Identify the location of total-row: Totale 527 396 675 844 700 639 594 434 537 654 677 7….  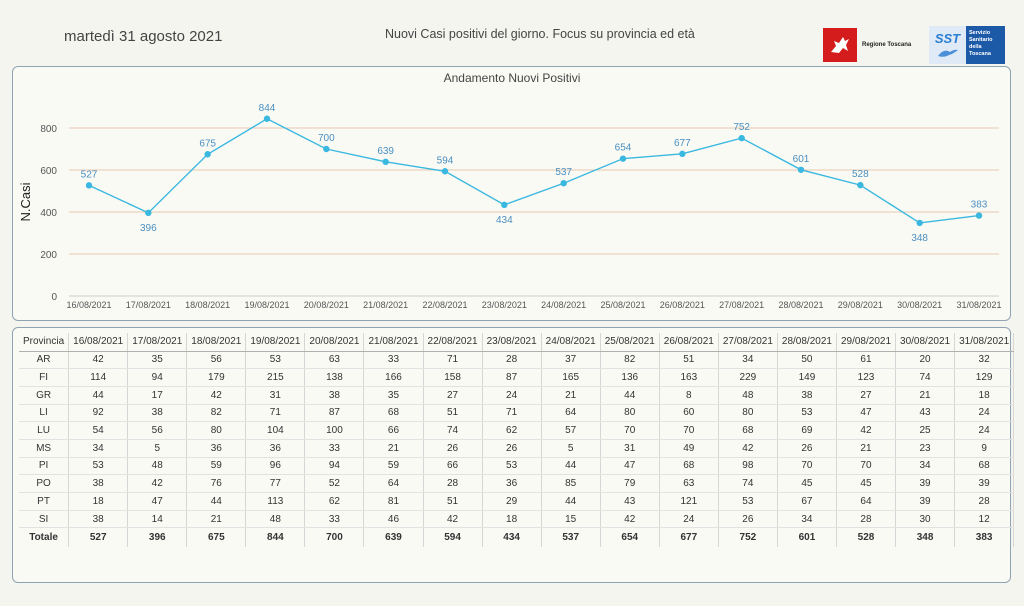
(517, 537).